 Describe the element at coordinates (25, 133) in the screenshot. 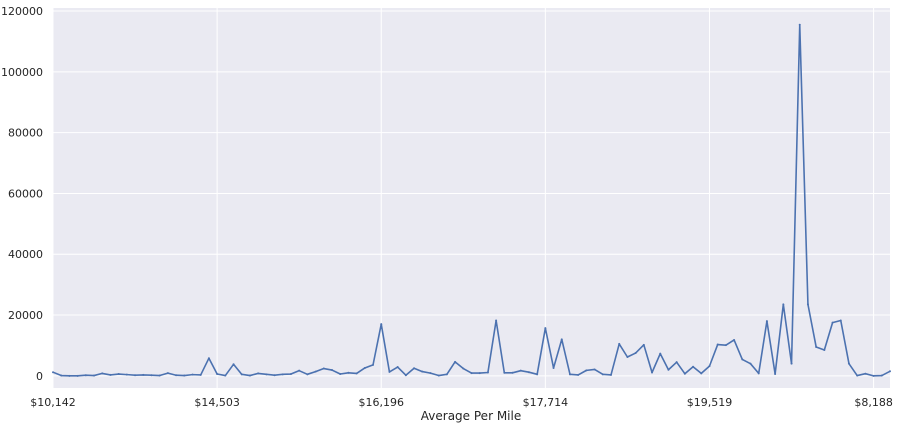

I see `y-tick-label: 80000` at that location.